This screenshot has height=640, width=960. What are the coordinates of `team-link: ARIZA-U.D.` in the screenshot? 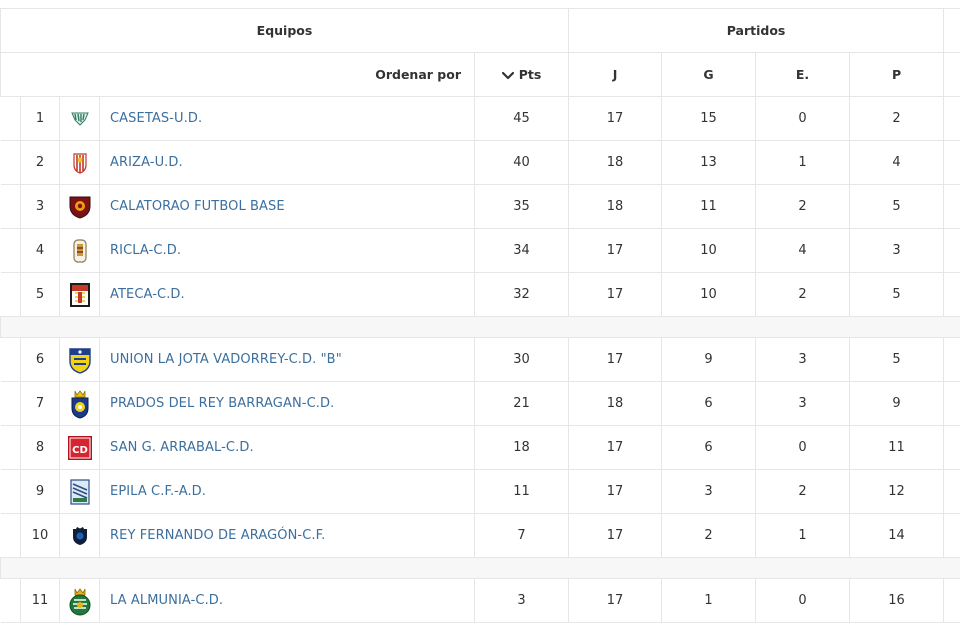 It's located at (146, 162).